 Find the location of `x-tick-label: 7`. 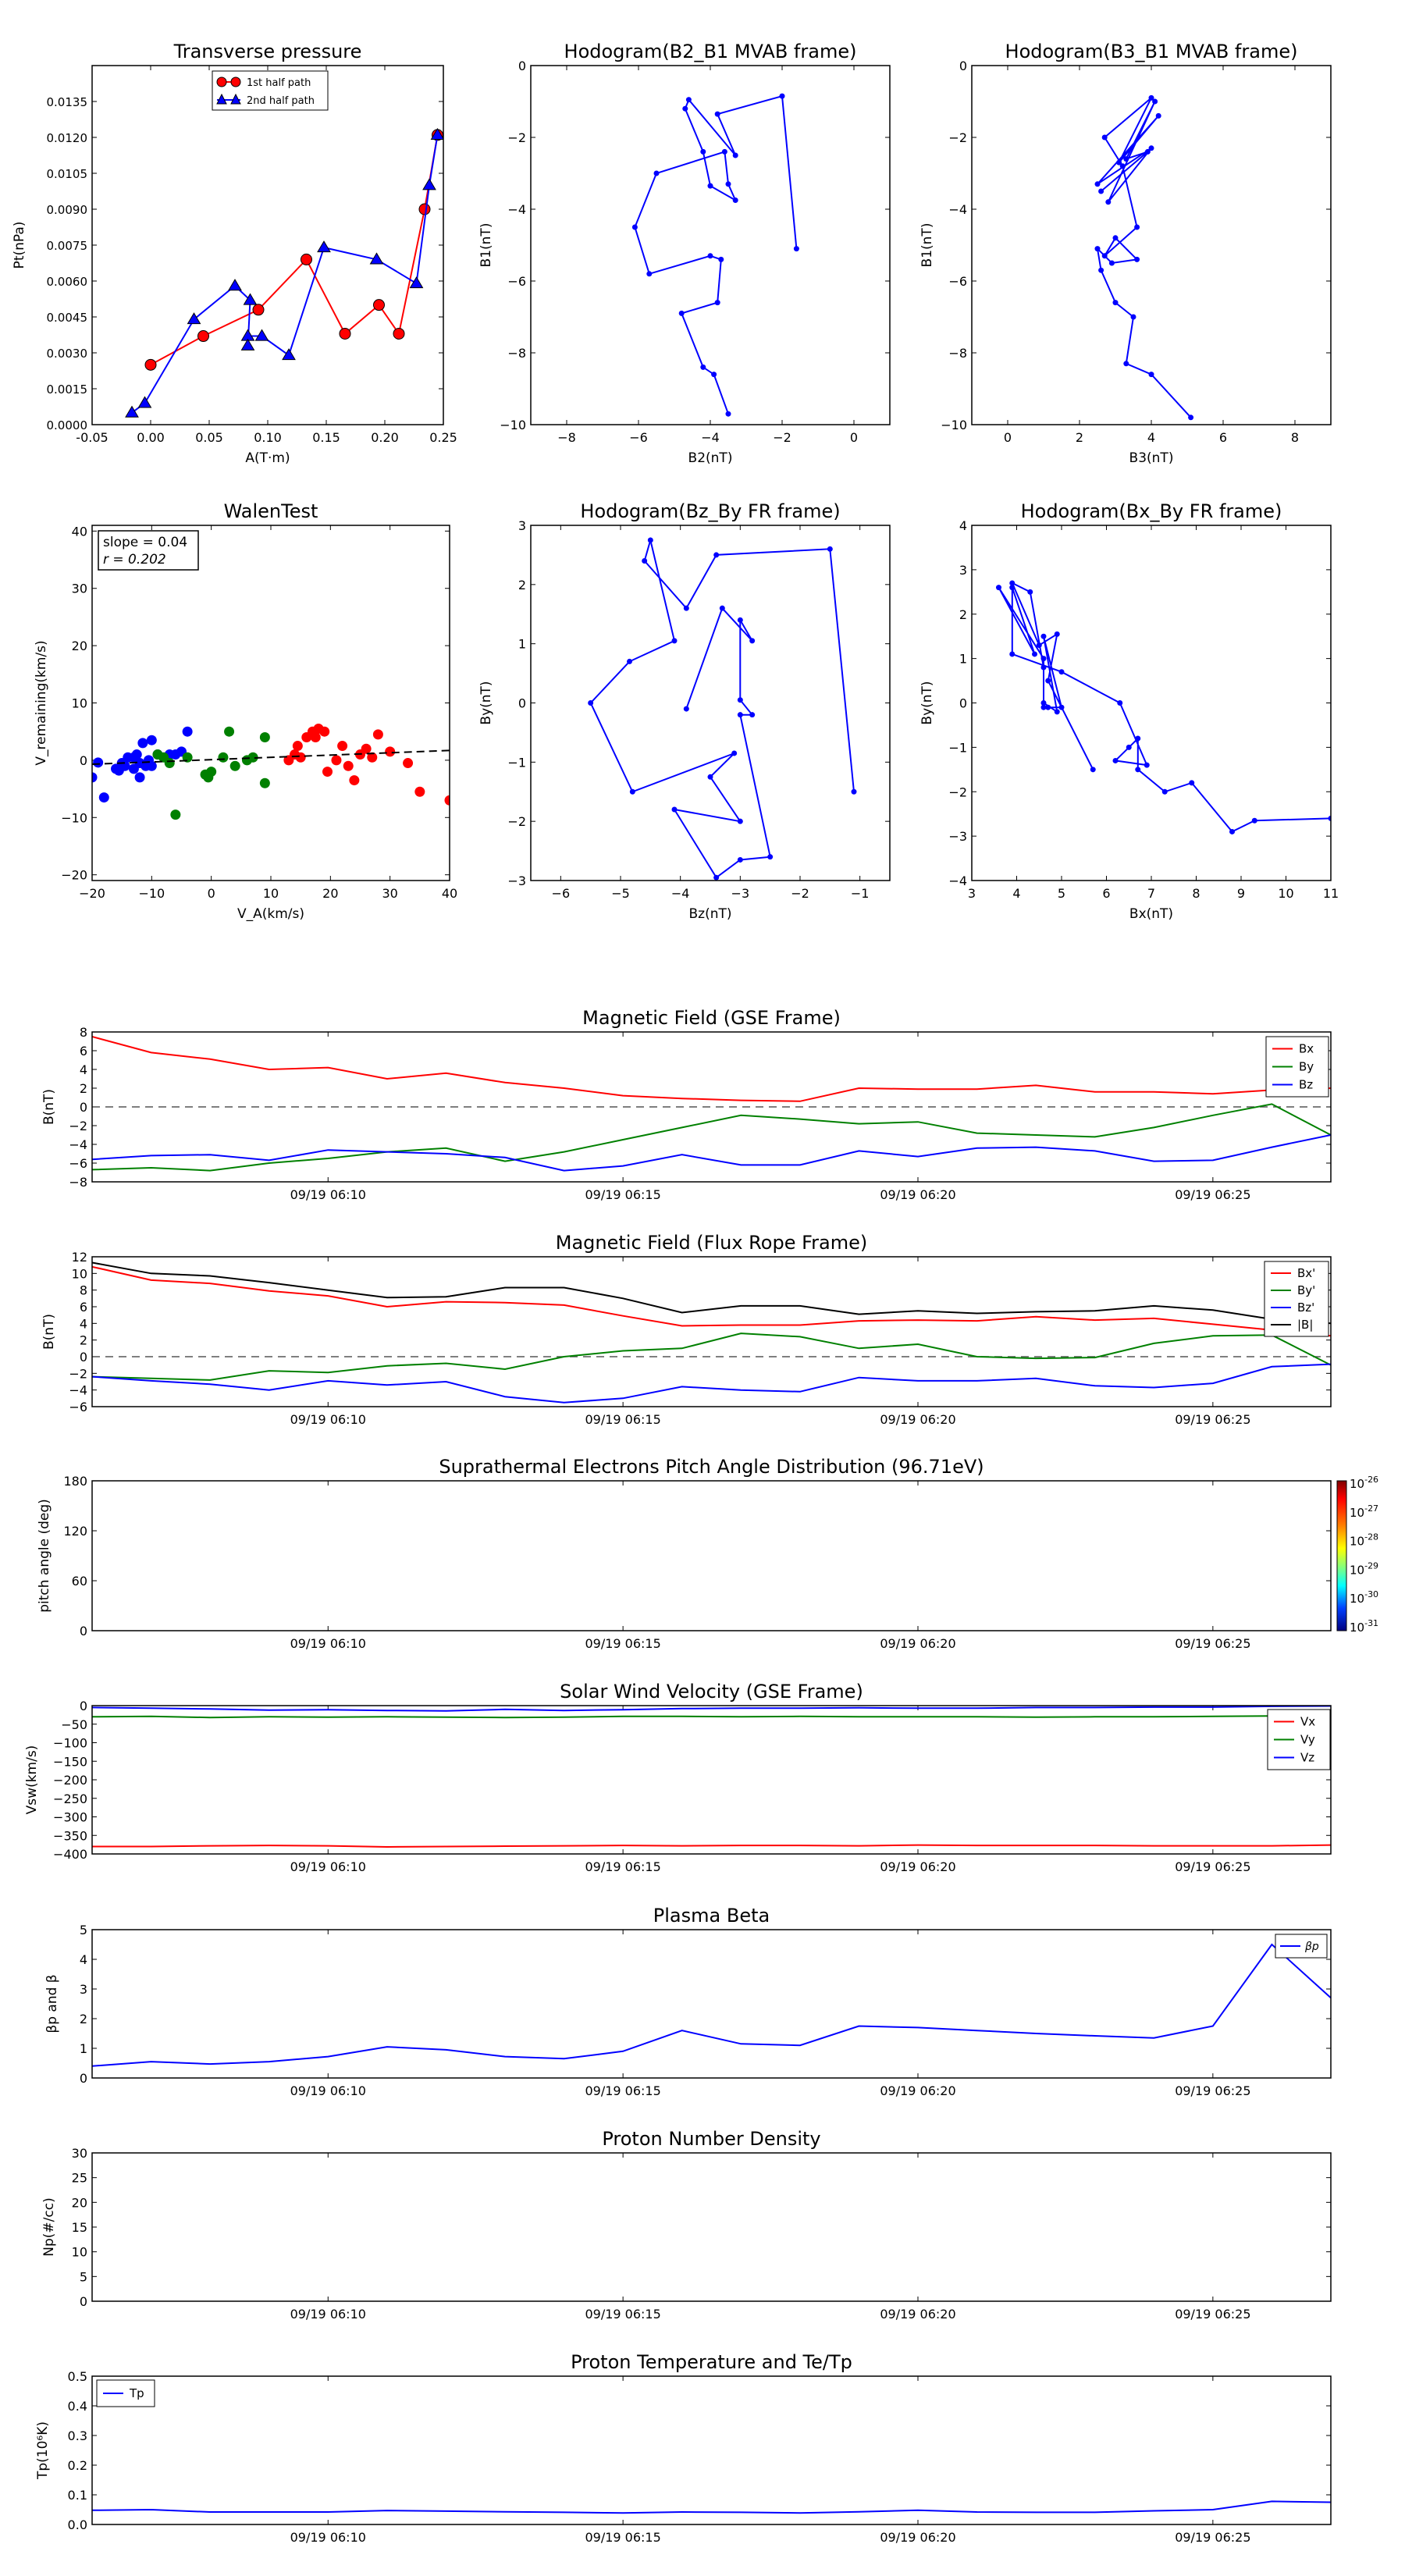

x-tick-label: 7 is located at coordinates (1151, 893).